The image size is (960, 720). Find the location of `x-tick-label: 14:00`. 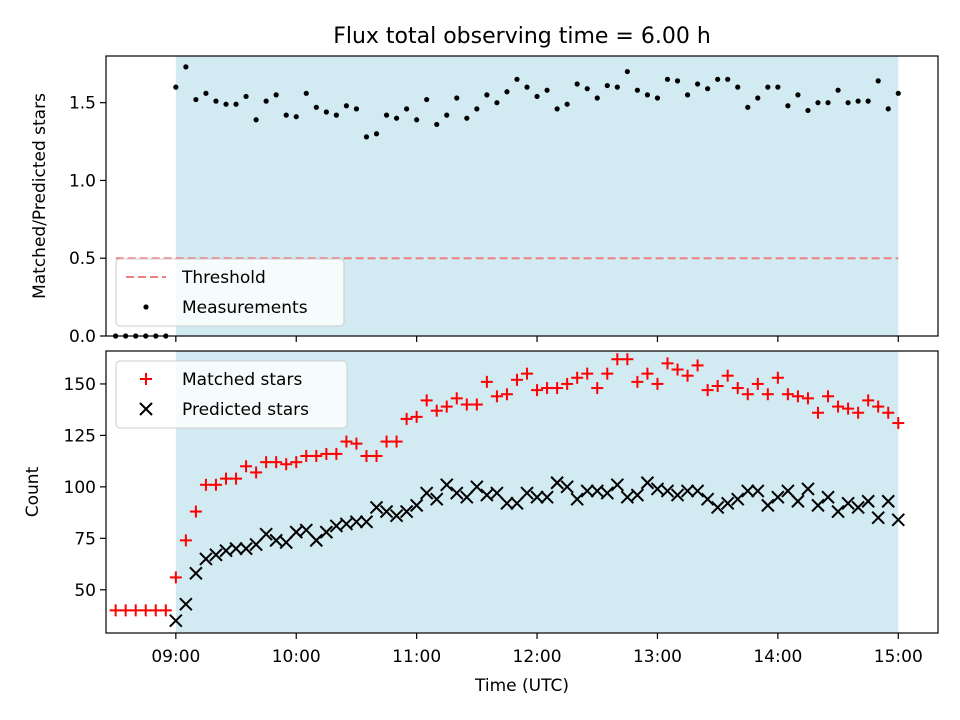

x-tick-label: 14:00 is located at coordinates (777, 657).